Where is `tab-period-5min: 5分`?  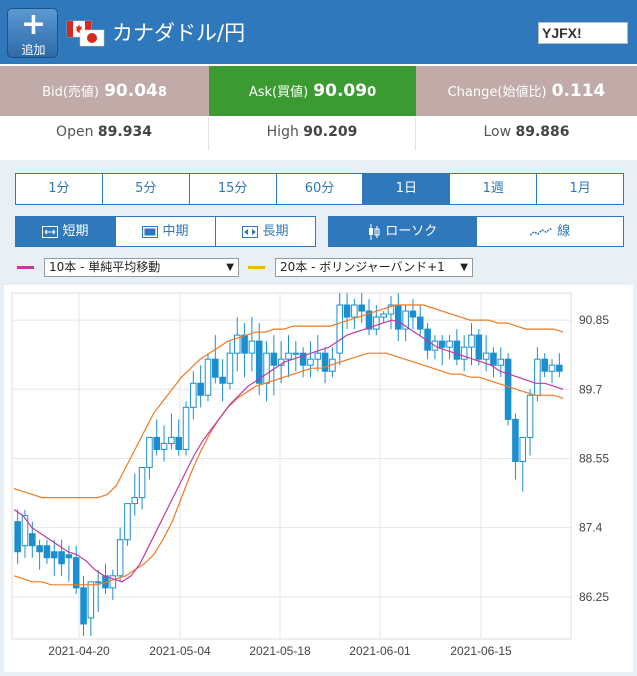
tab-period-5min: 5分 is located at coordinates (146, 189).